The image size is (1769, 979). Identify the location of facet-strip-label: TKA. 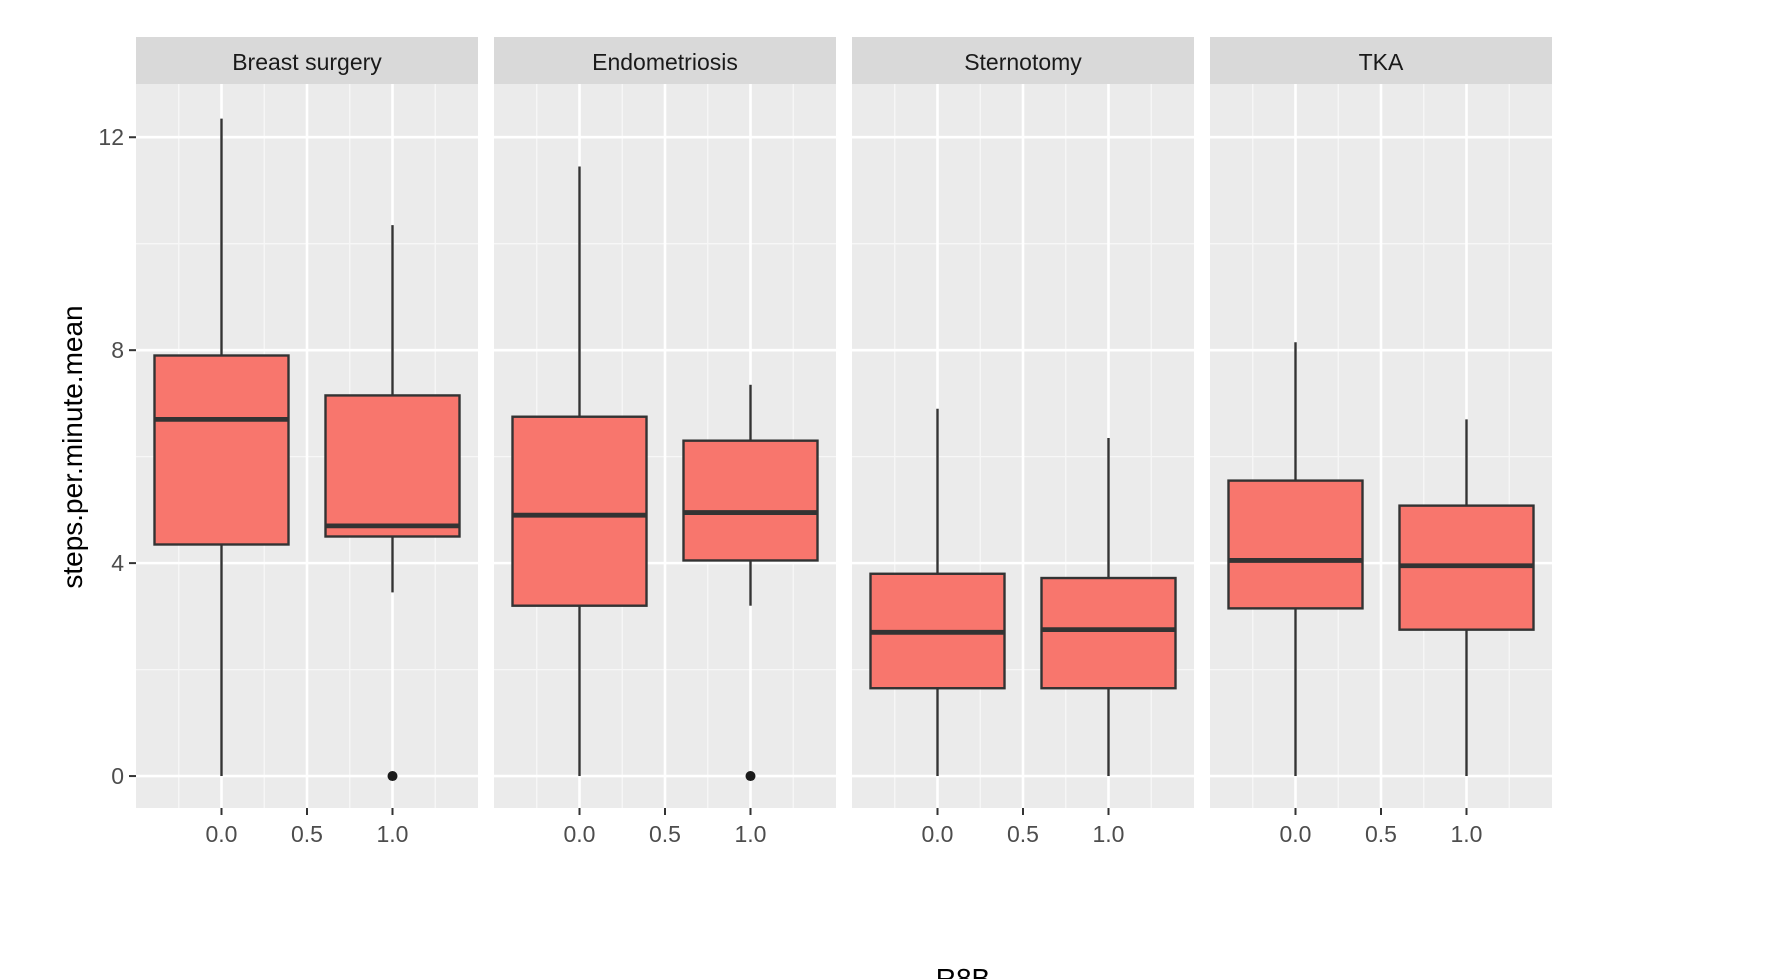
(1381, 62).